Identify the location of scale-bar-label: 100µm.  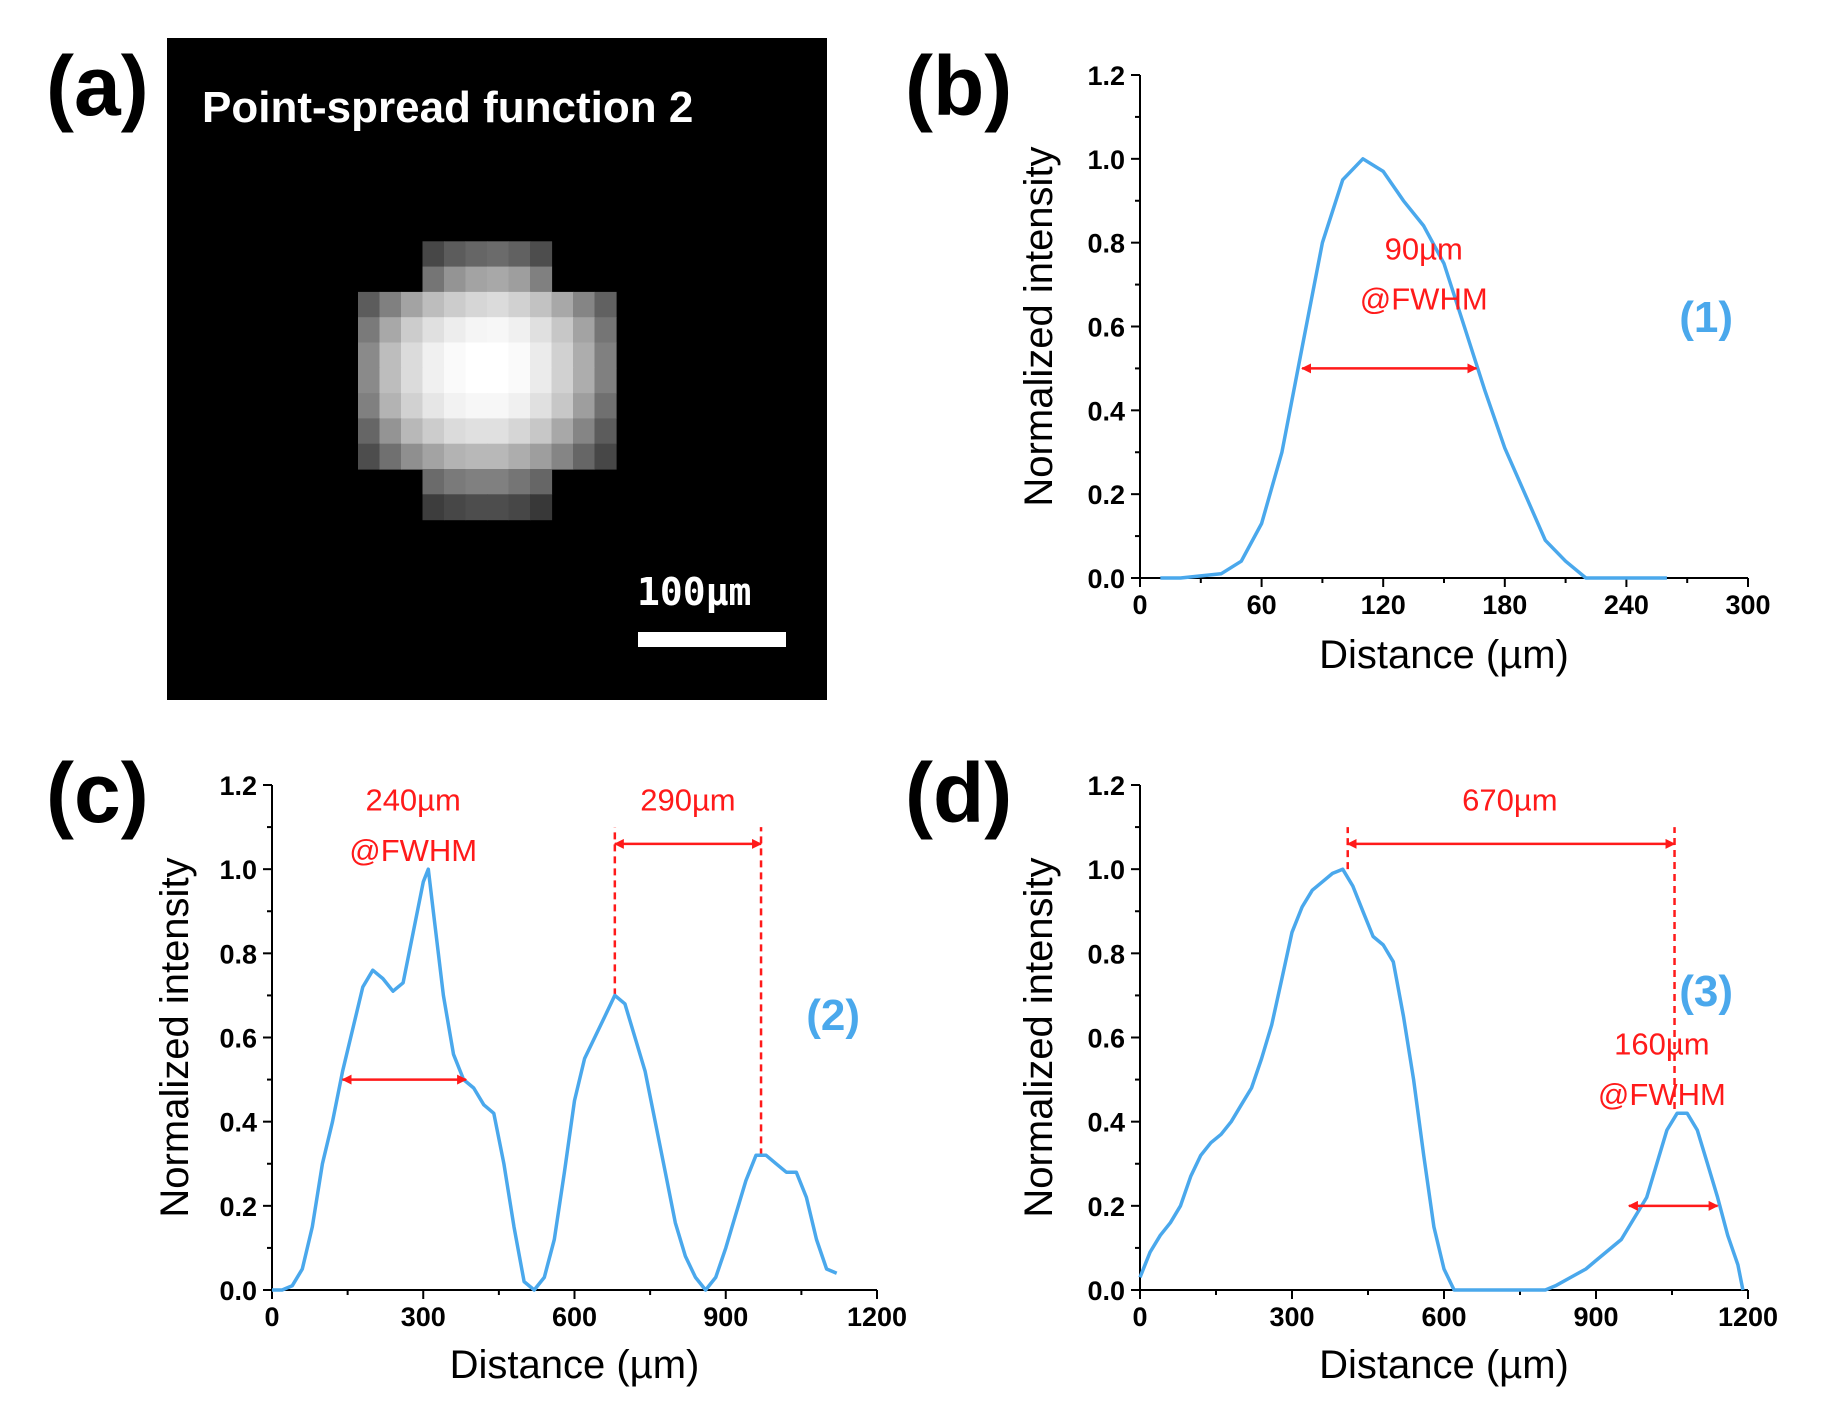
(694, 592).